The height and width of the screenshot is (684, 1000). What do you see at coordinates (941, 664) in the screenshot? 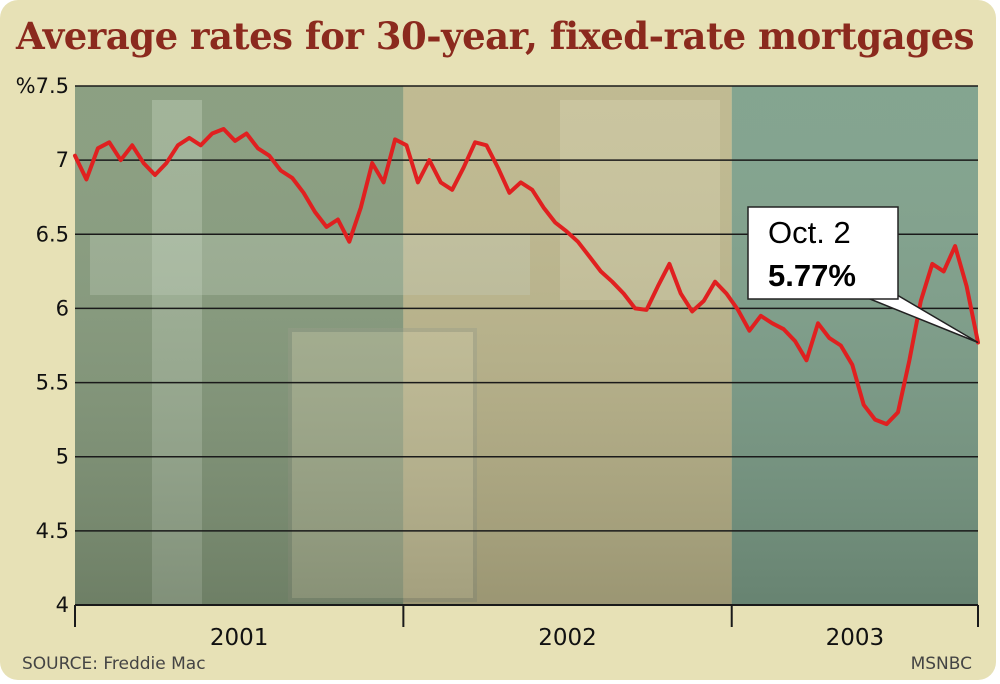
I see `credit-note: MSNBC` at bounding box center [941, 664].